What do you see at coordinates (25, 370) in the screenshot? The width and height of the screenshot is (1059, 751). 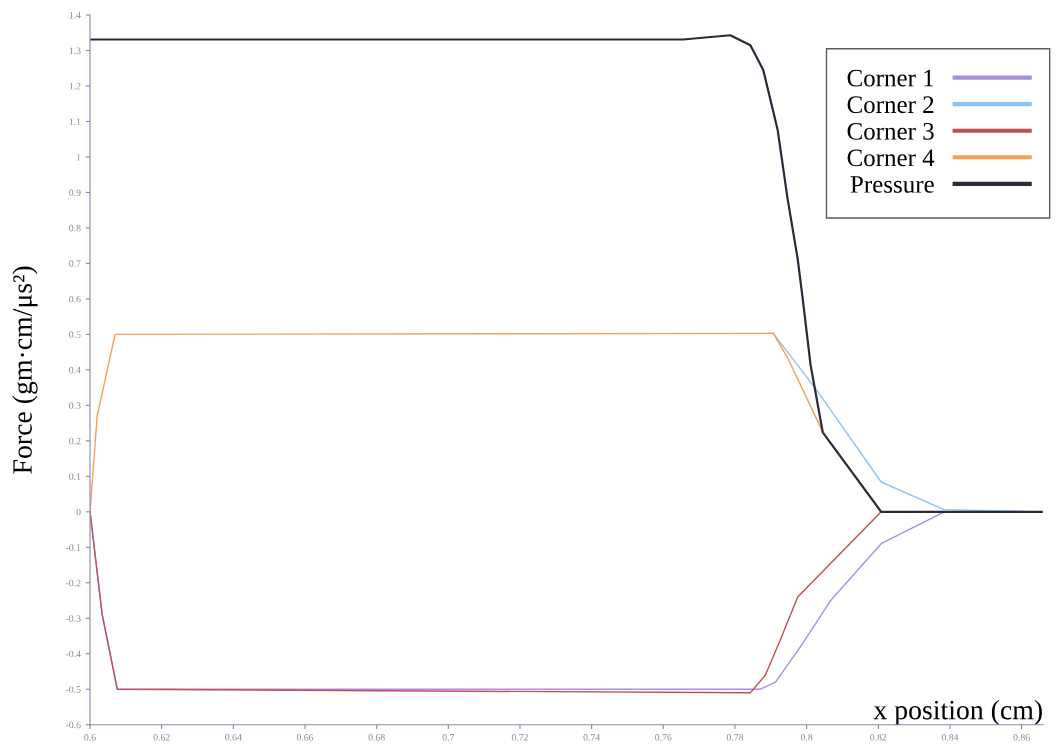 I see `y-axis-title: Force (gm·cm/μs²)` at bounding box center [25, 370].